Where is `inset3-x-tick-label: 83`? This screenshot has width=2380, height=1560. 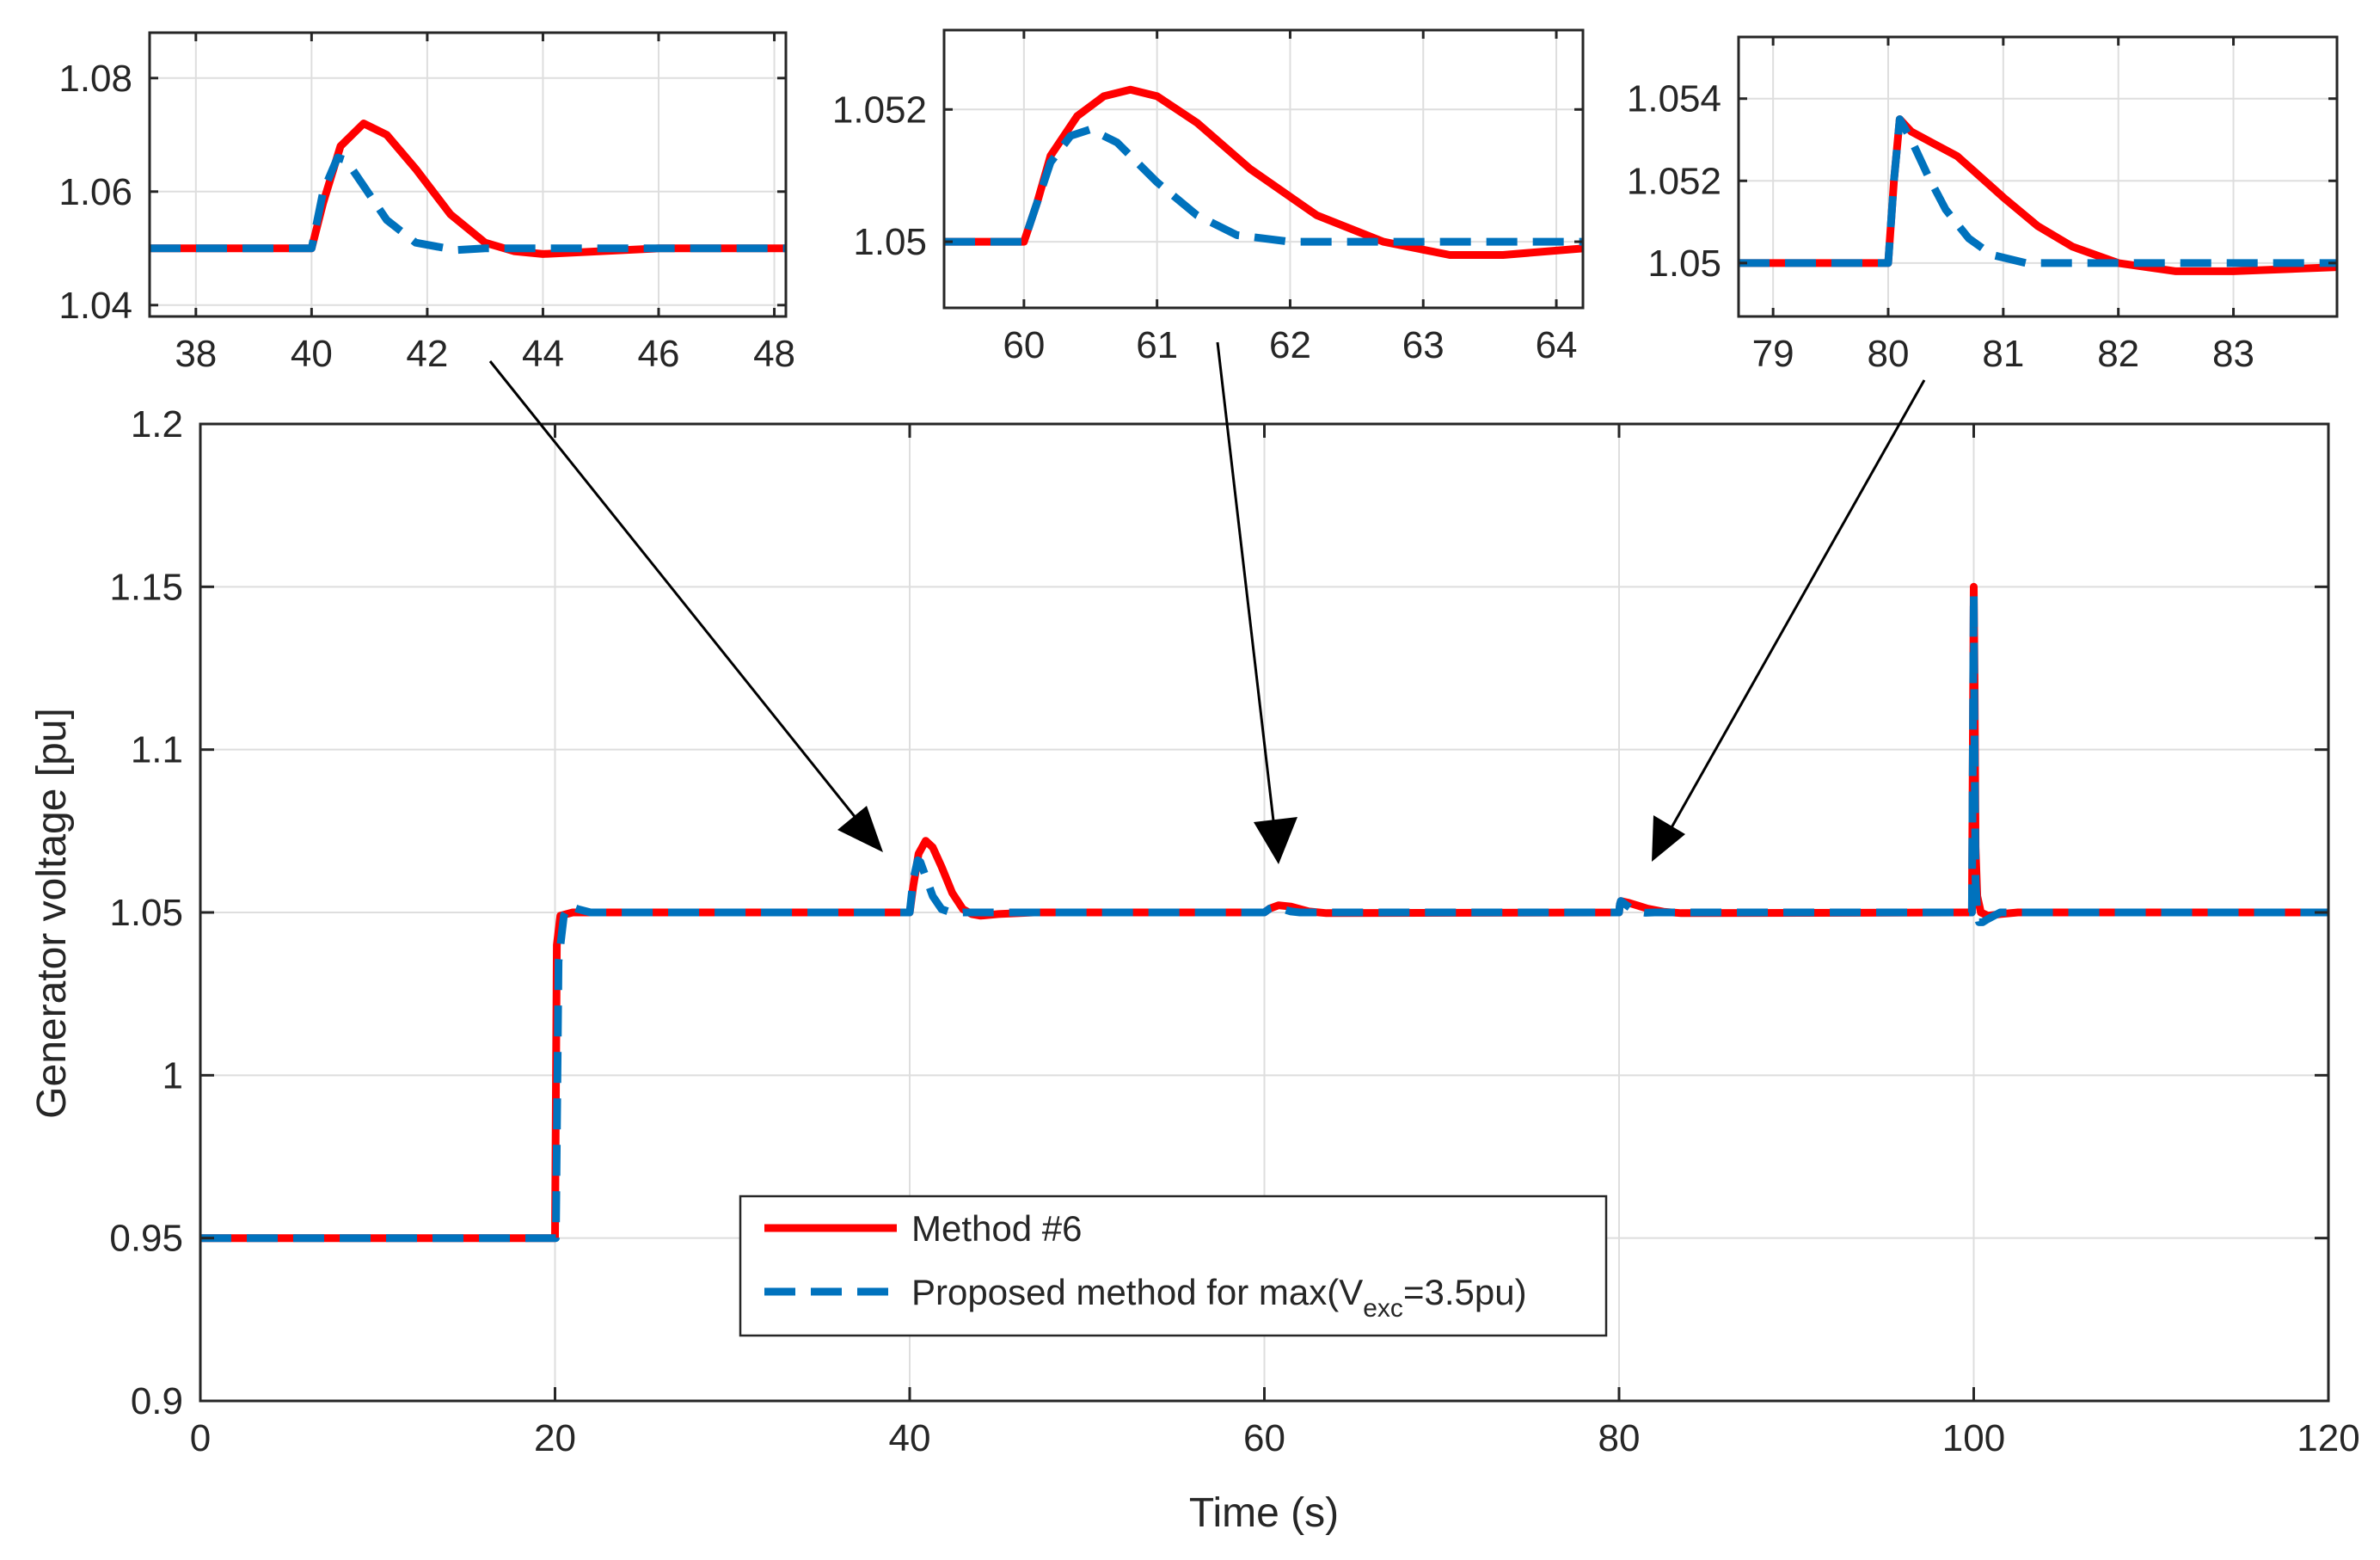
inset3-x-tick-label: 83 is located at coordinates (2233, 354).